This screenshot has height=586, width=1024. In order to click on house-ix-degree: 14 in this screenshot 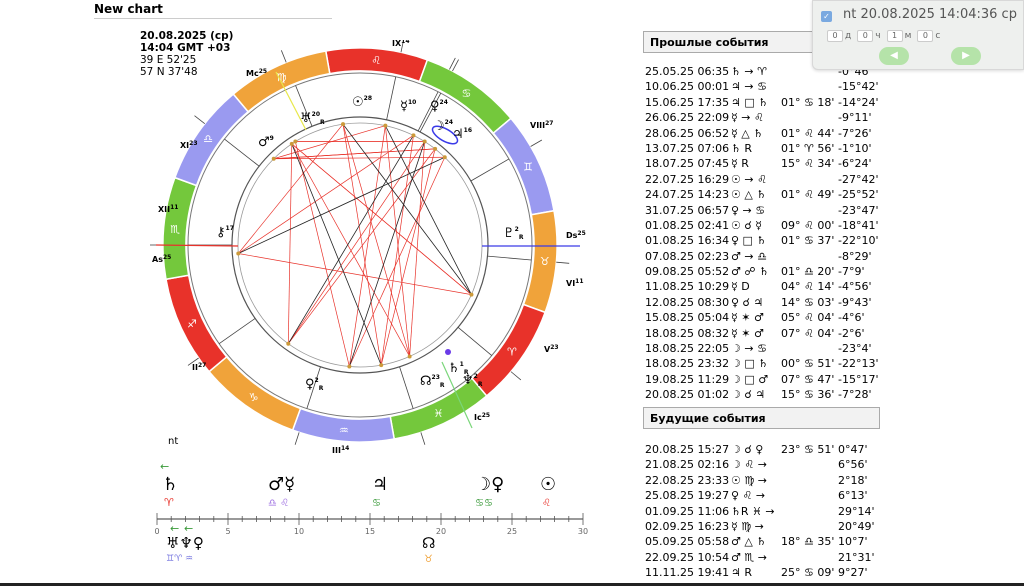, I will do `click(405, 42)`.